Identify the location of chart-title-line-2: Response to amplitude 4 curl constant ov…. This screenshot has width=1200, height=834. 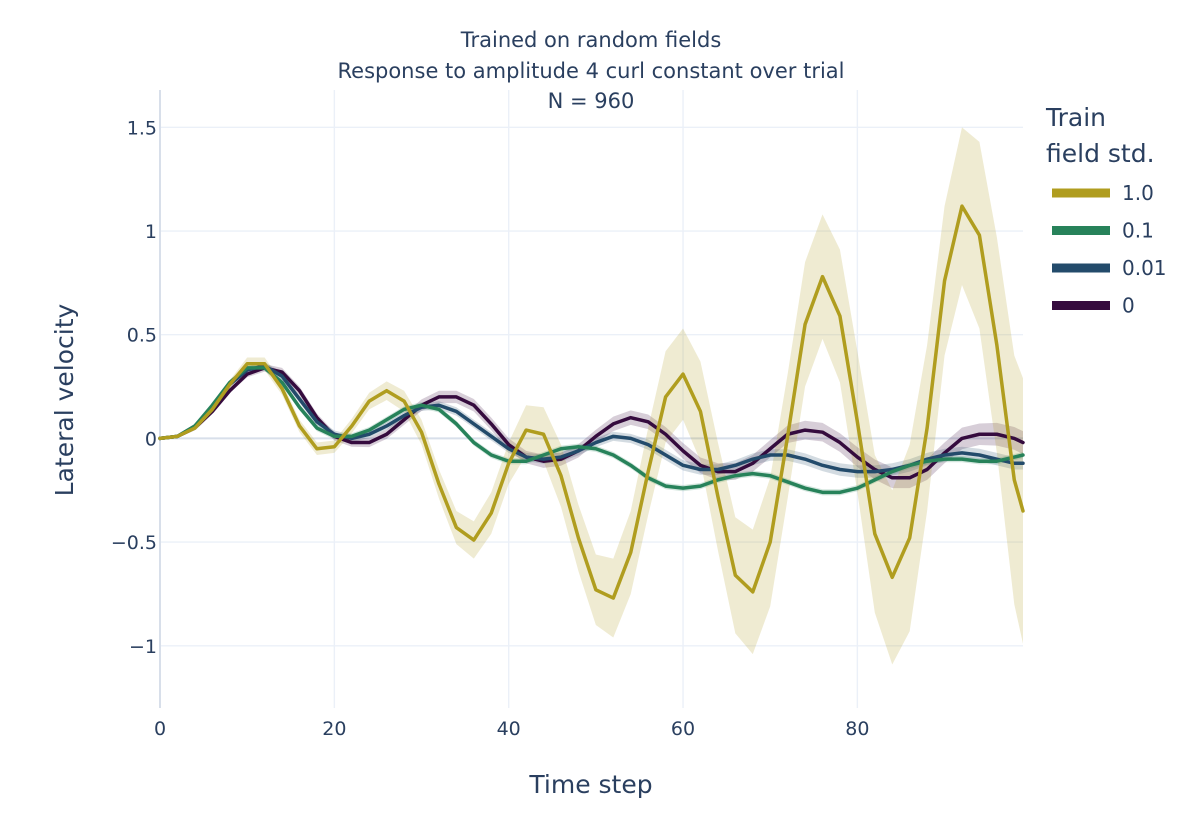
(591, 71).